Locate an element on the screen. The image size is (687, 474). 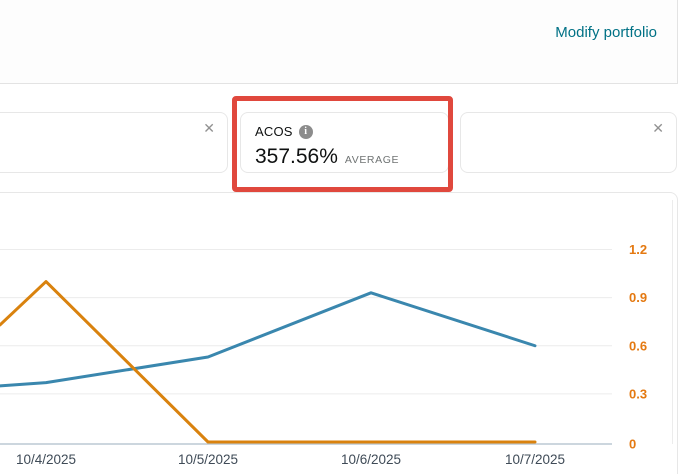
x-axis-tick-label: 10/4/2025 is located at coordinates (46, 459).